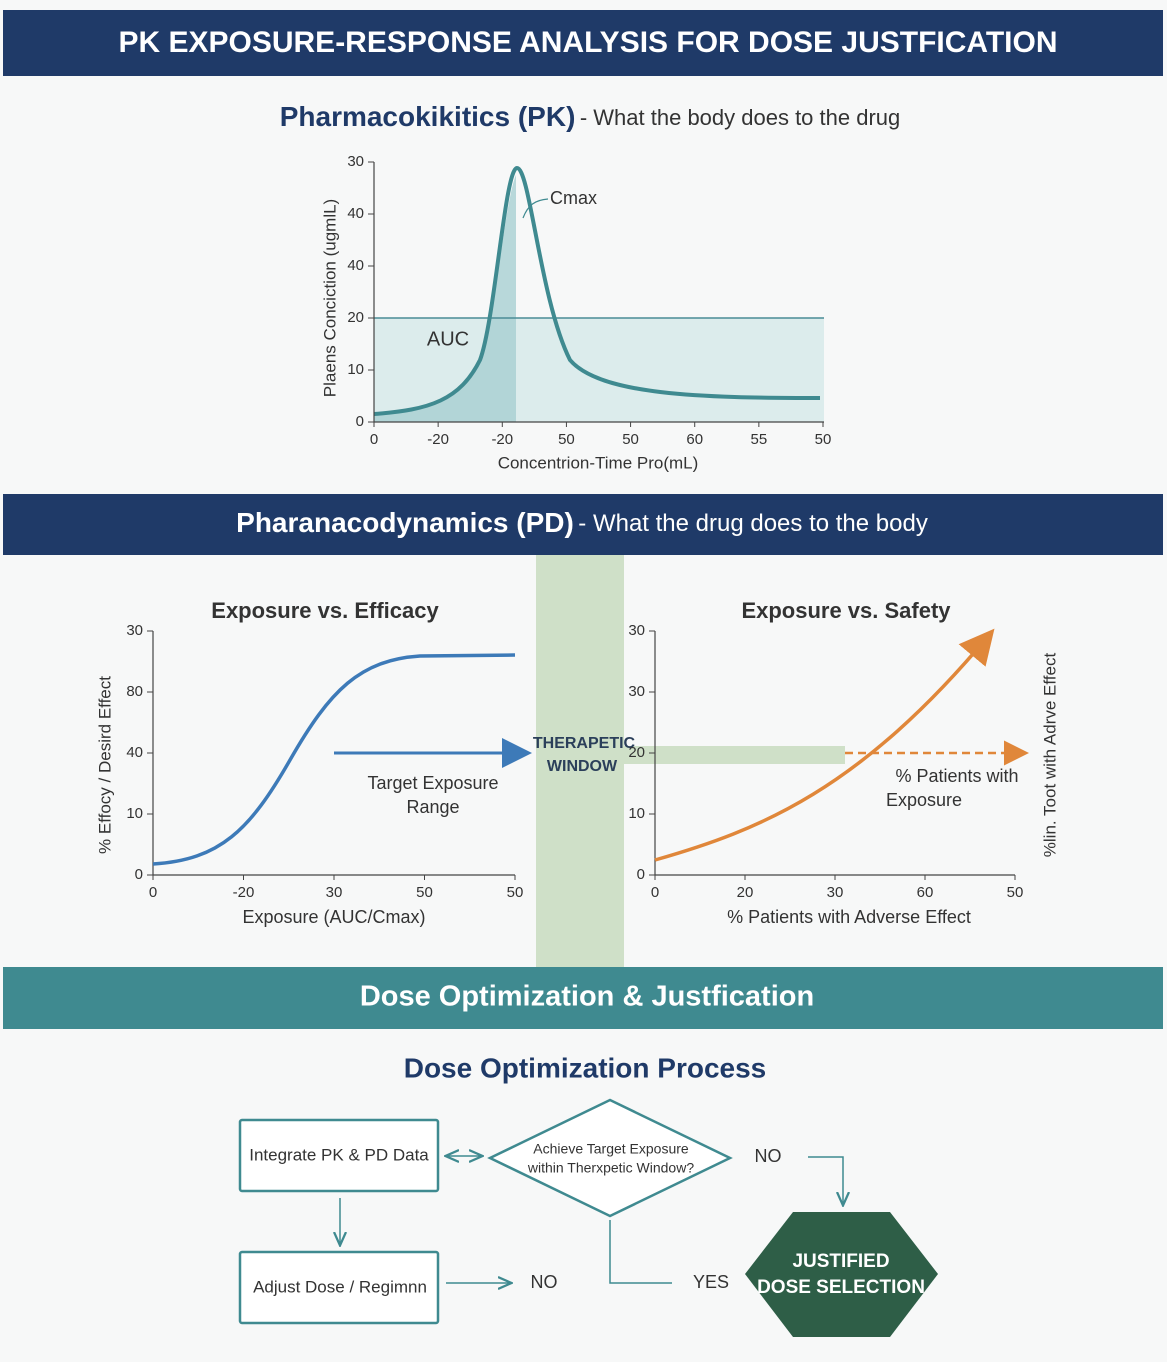  What do you see at coordinates (598, 462) in the screenshot?
I see `pk-x-label: Concentrion-Time Pro(mL)` at bounding box center [598, 462].